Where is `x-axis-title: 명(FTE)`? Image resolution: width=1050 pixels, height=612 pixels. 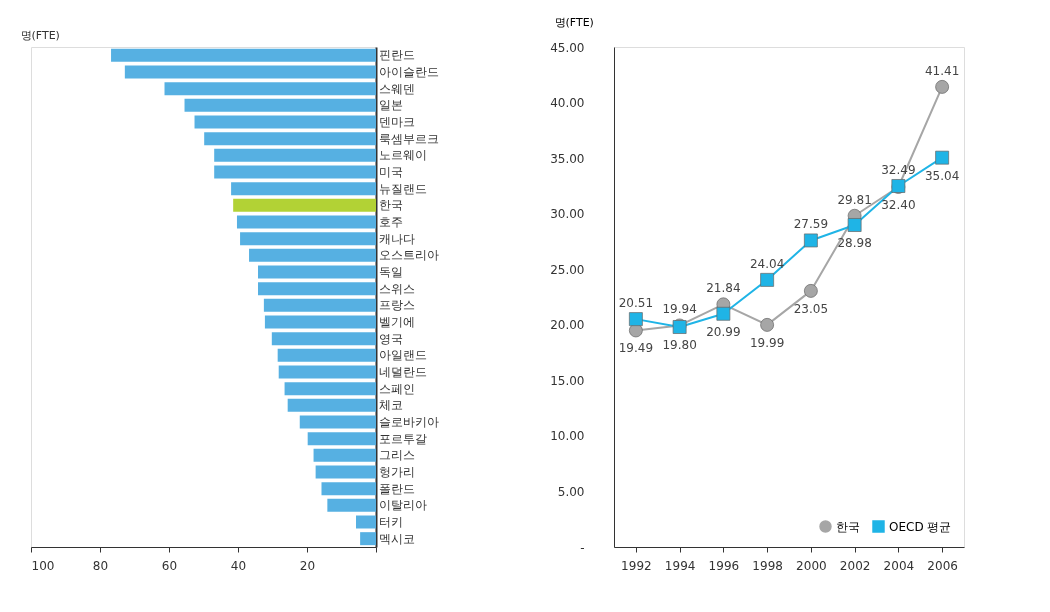
x-axis-title: 명(FTE) is located at coordinates (40, 35).